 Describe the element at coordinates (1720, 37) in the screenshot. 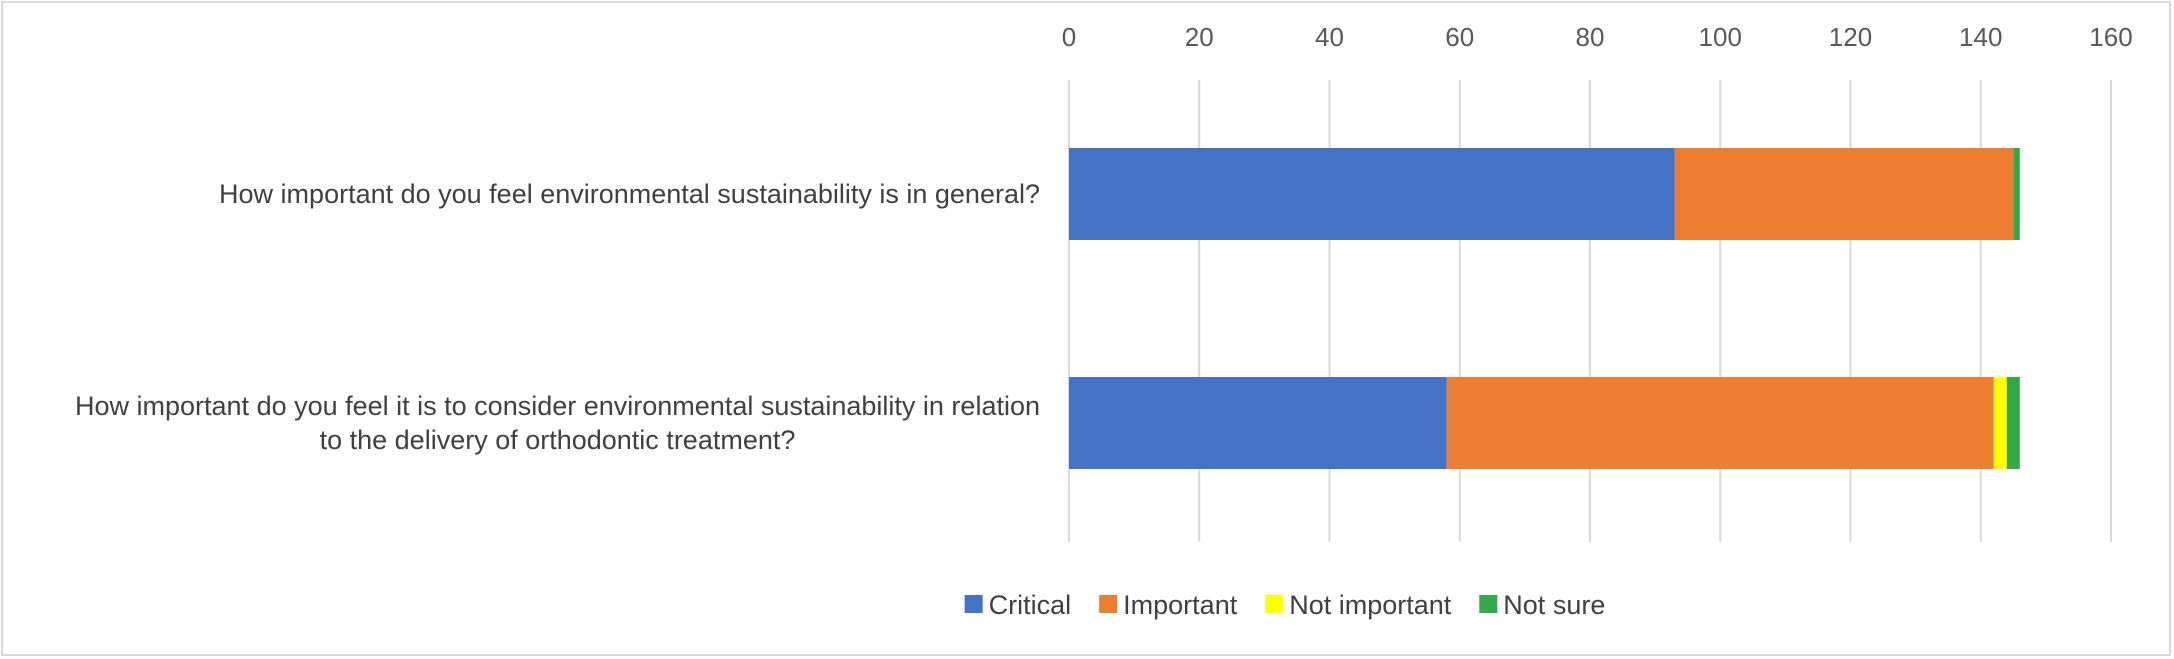

I see `x-tick-label: 100` at that location.